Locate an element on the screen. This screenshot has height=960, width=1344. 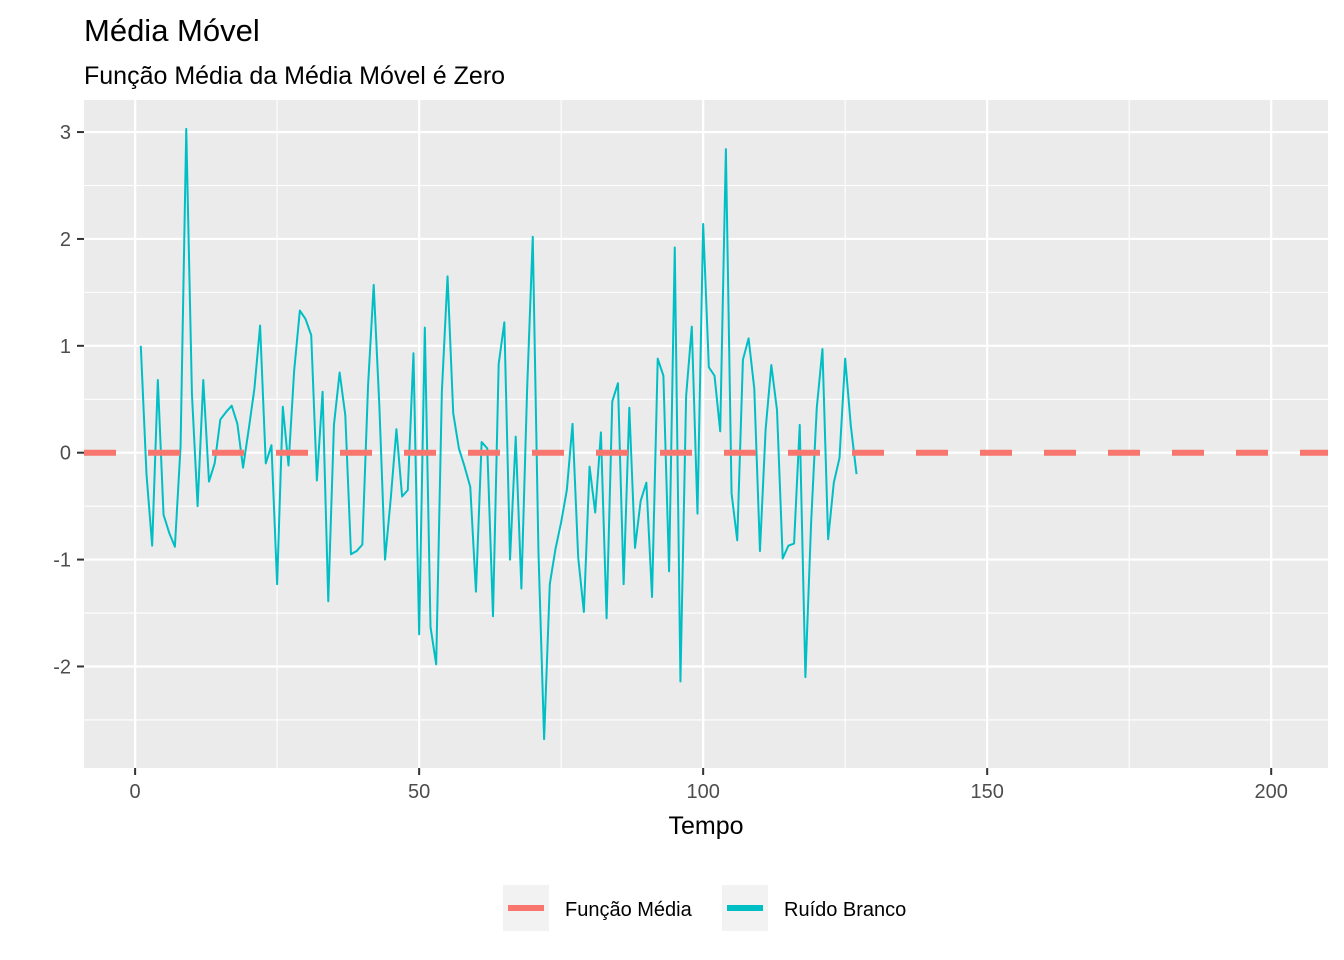
y-tick-label: 0 is located at coordinates (65, 454).